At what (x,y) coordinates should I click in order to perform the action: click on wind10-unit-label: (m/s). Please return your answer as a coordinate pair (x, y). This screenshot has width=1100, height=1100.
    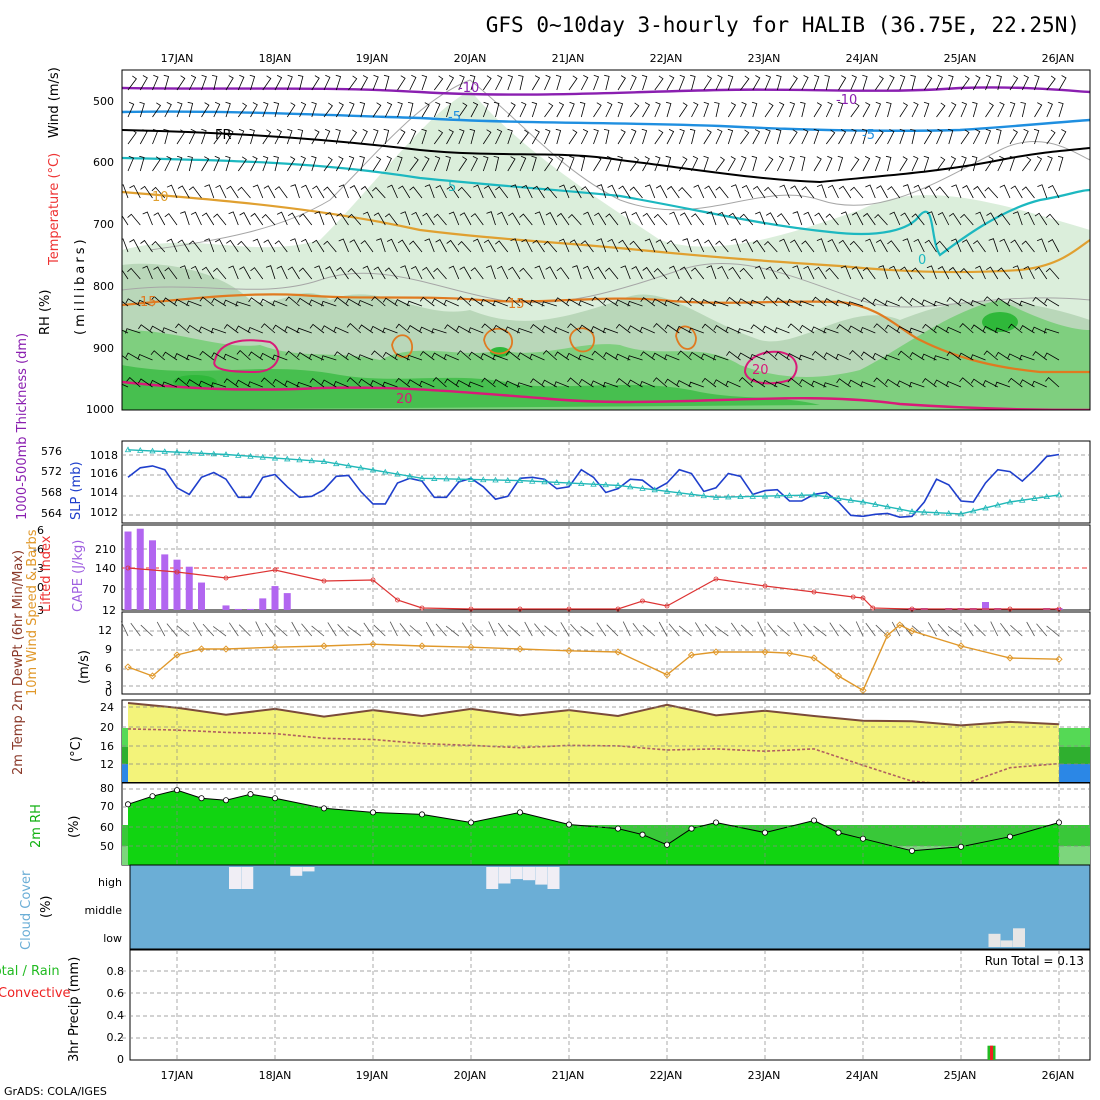
    Looking at the image, I should click on (84, 667).